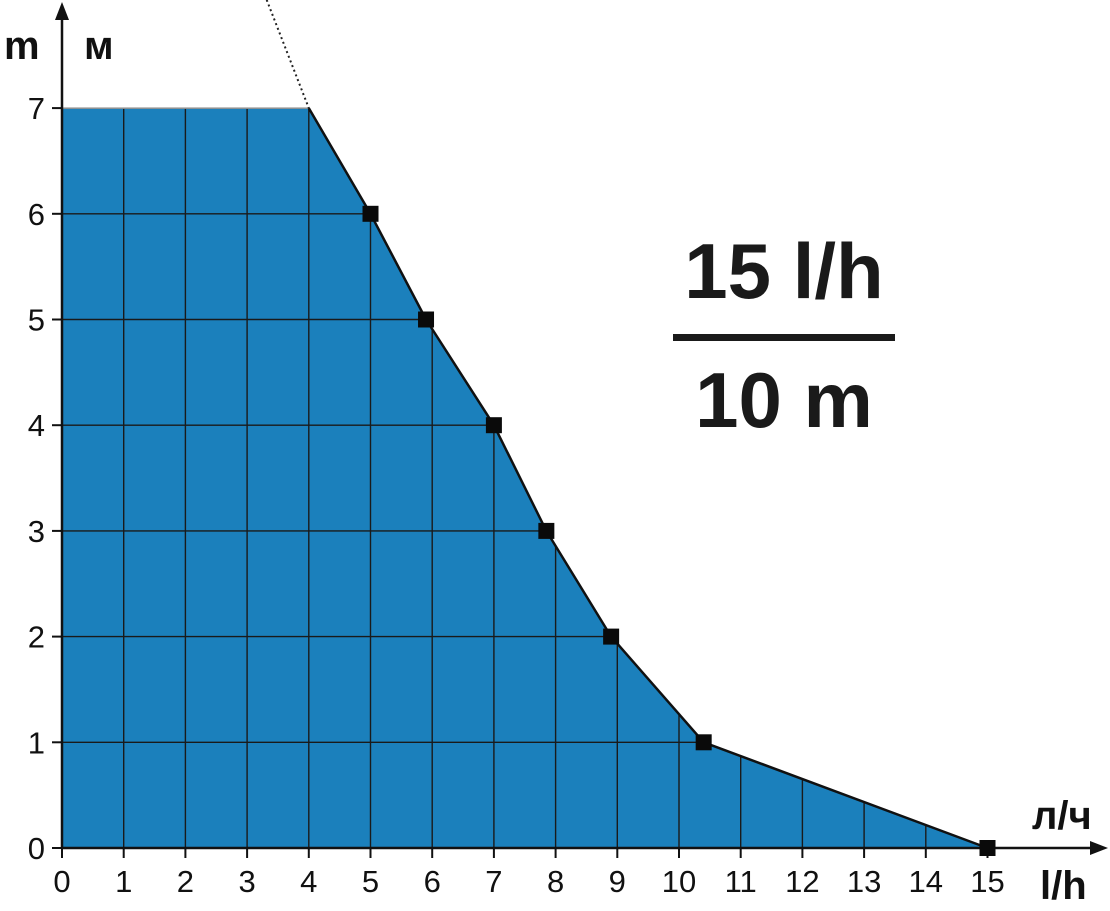 The height and width of the screenshot is (911, 1110). I want to click on curve-dotted-extension, so click(287, 54).